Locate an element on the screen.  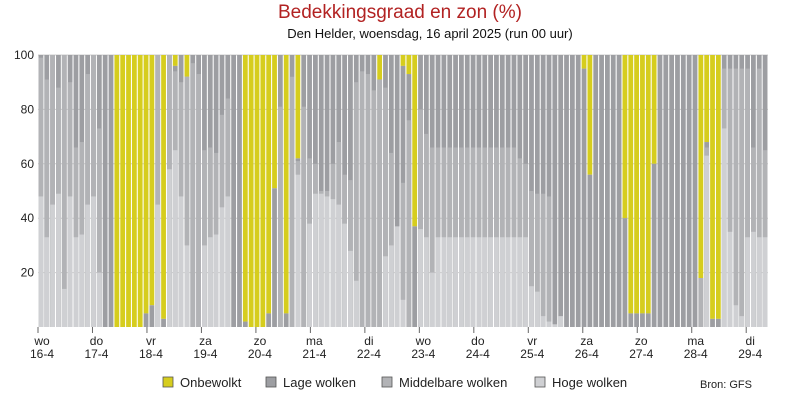
x-tick-day: do is located at coordinates (478, 341).